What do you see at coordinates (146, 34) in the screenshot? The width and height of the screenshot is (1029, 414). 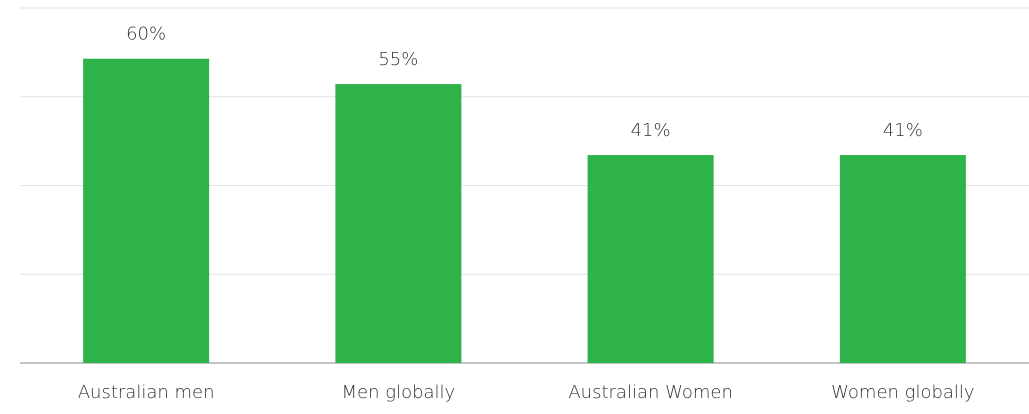 I see `value-label: 60%` at bounding box center [146, 34].